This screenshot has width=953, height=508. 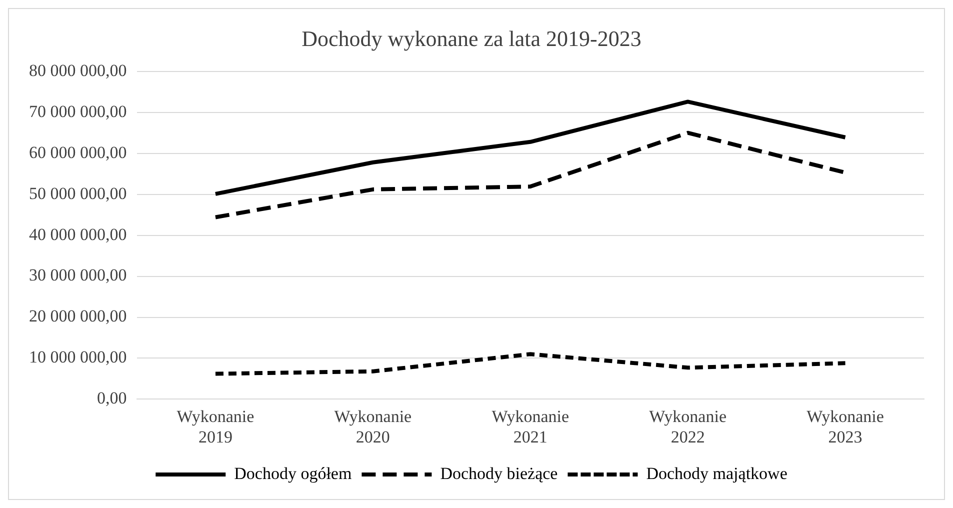 I want to click on x-tick-label: Wykonanie 2021, so click(x=531, y=426).